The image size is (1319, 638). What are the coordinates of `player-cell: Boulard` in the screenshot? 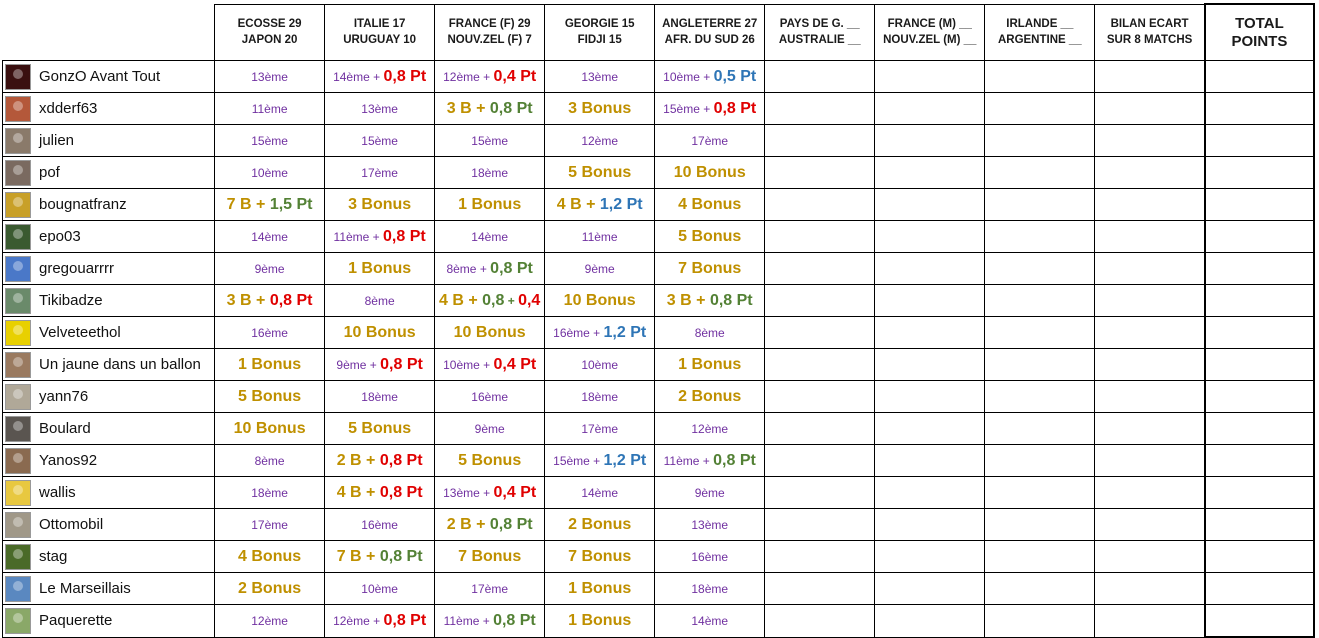 It's located at (108, 428).